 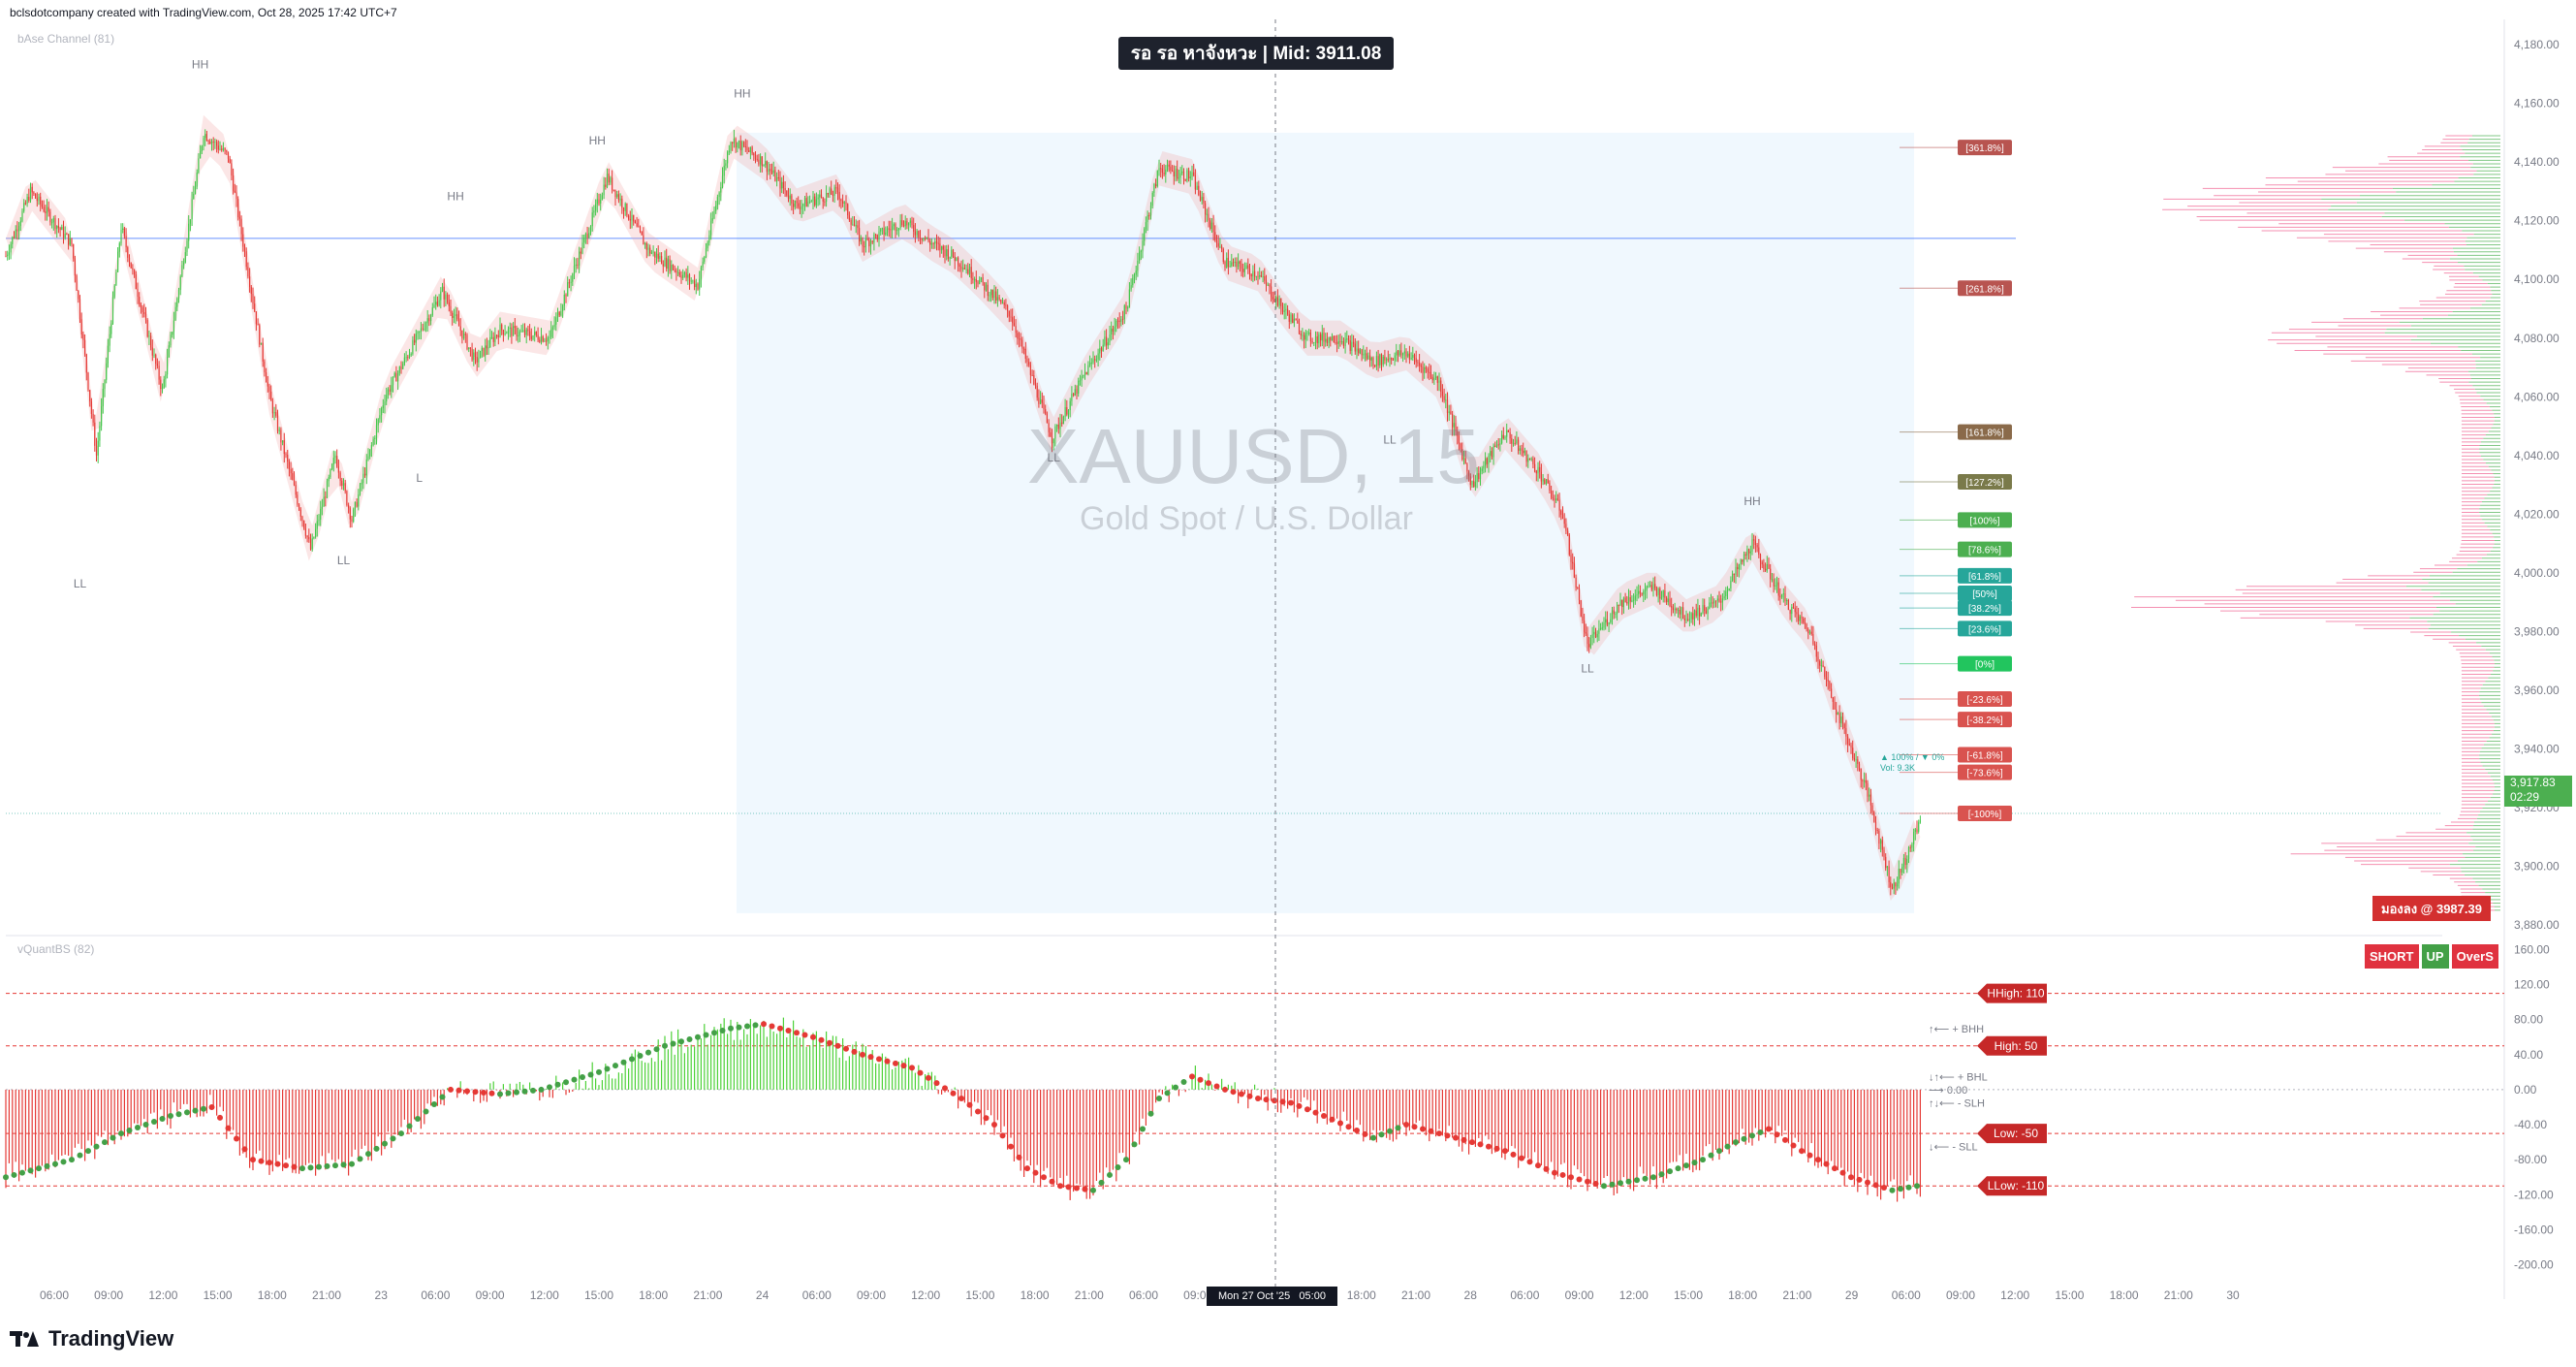 What do you see at coordinates (56, 949) in the screenshot?
I see `indicator-label-sub: vQuantBS (82)` at bounding box center [56, 949].